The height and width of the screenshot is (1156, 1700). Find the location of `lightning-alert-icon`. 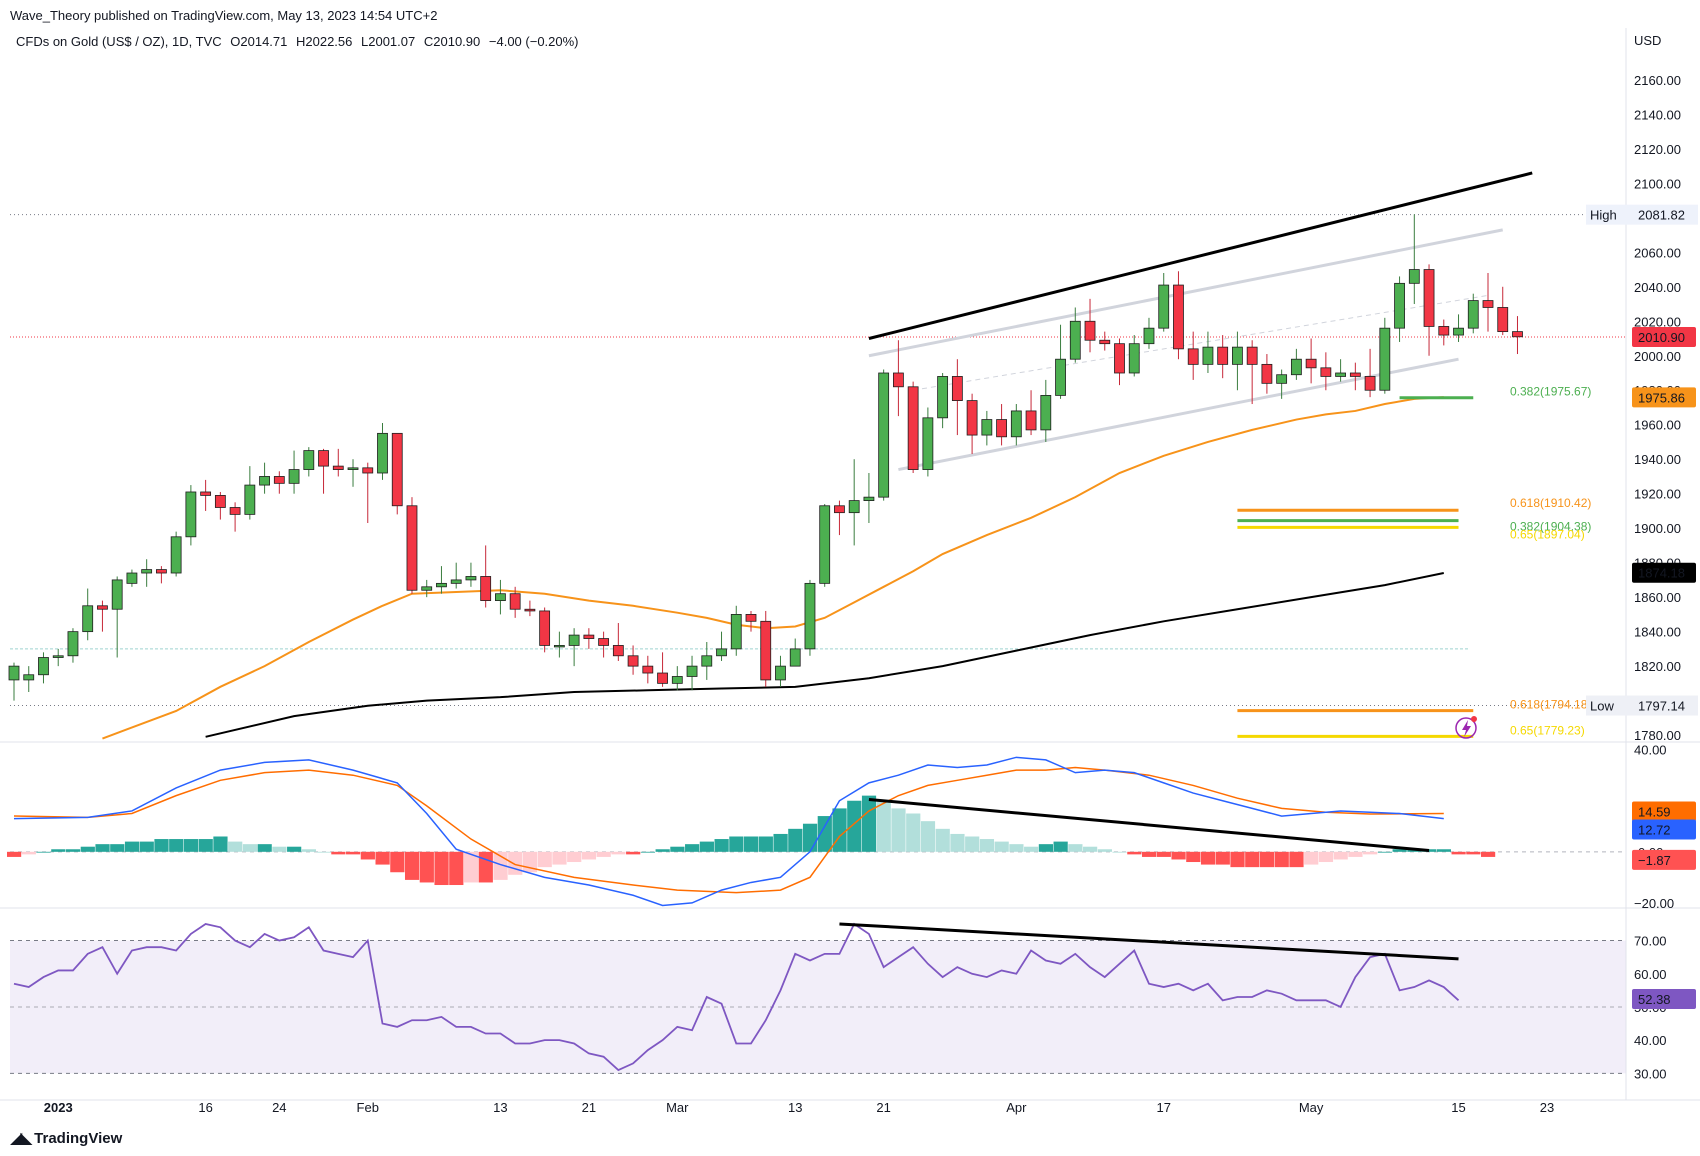

lightning-alert-icon is located at coordinates (1466, 727).